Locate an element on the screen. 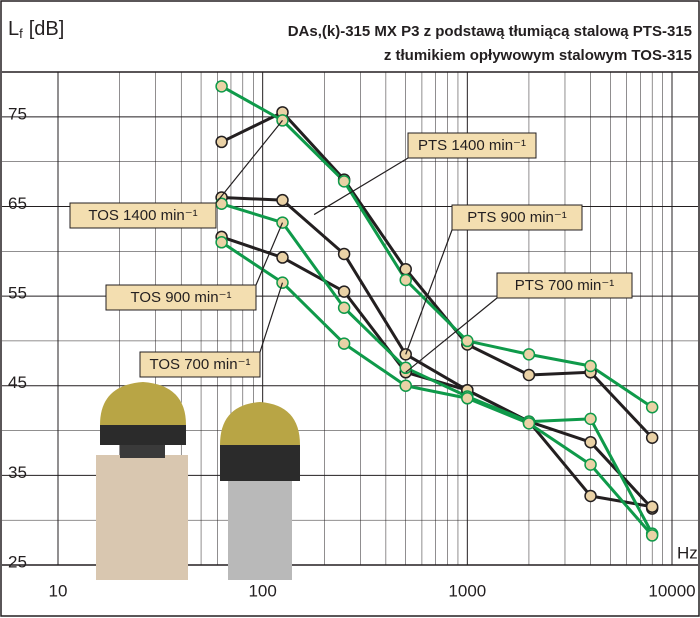  x-unit: Hz is located at coordinates (687, 552).